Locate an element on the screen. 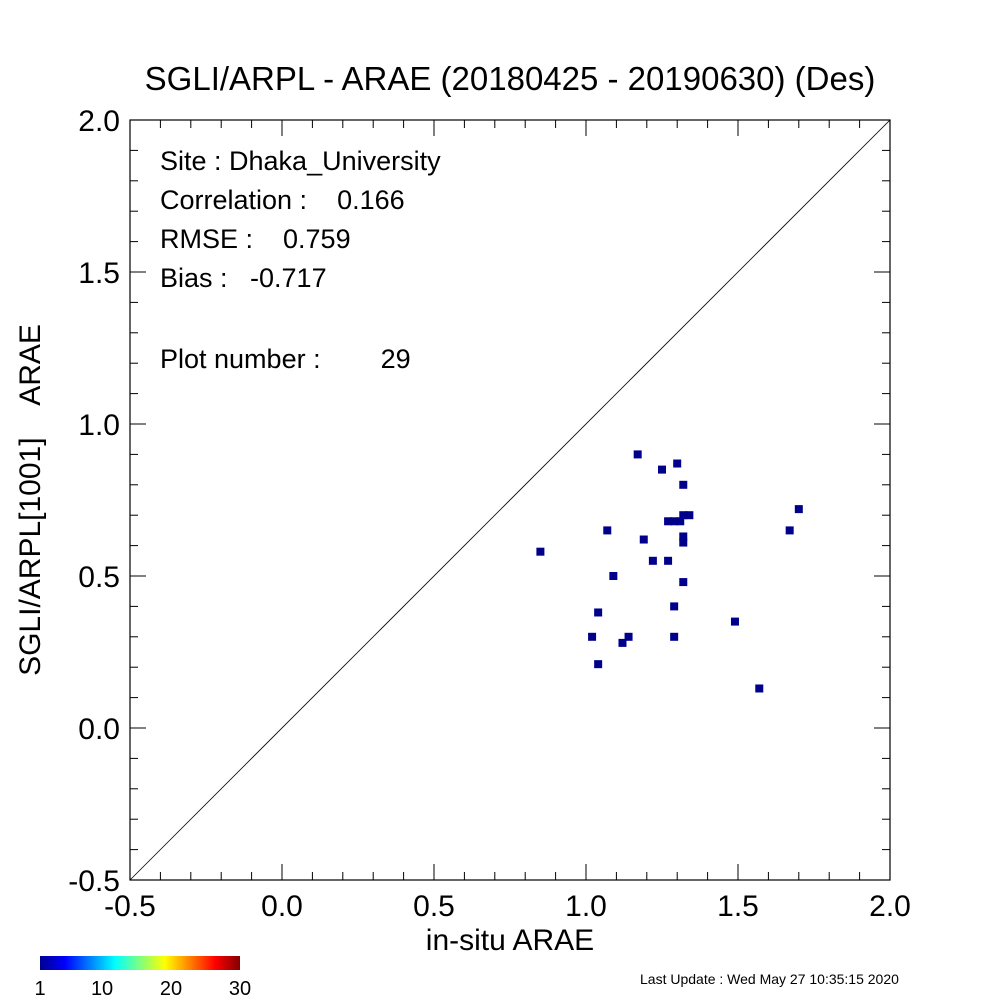 The image size is (1000, 1000). y-tick-label: 2.0 is located at coordinates (99, 121).